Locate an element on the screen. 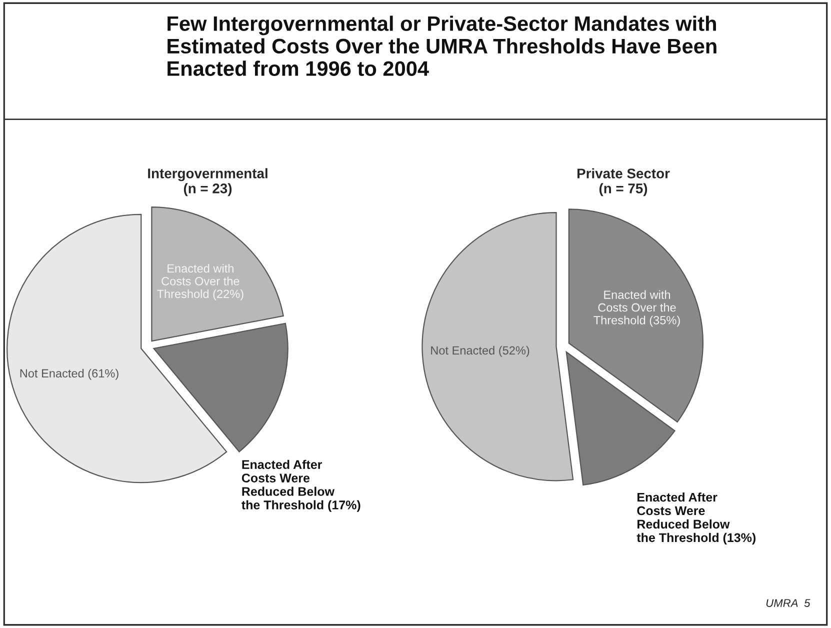 The height and width of the screenshot is (628, 831). slice-label: Enacted After Costs Were Reduced Below the Threshold (17%) is located at coordinates (301, 486).